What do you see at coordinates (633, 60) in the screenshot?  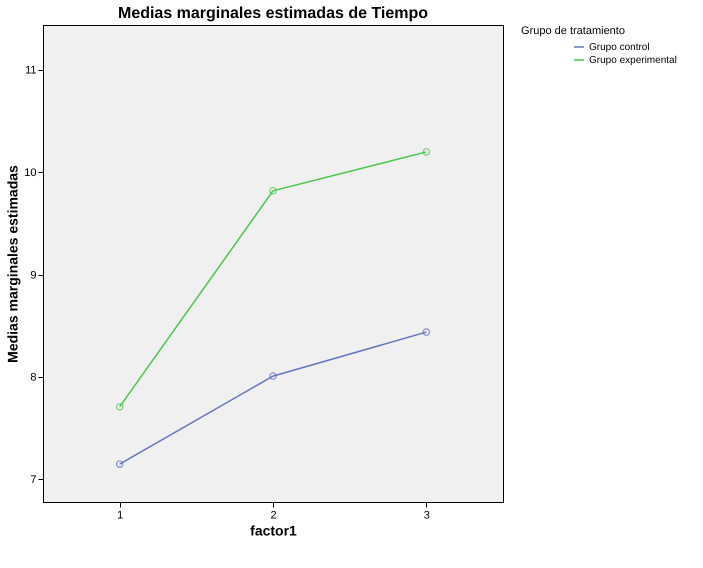 I see `legend-label: Grupo experimental` at bounding box center [633, 60].